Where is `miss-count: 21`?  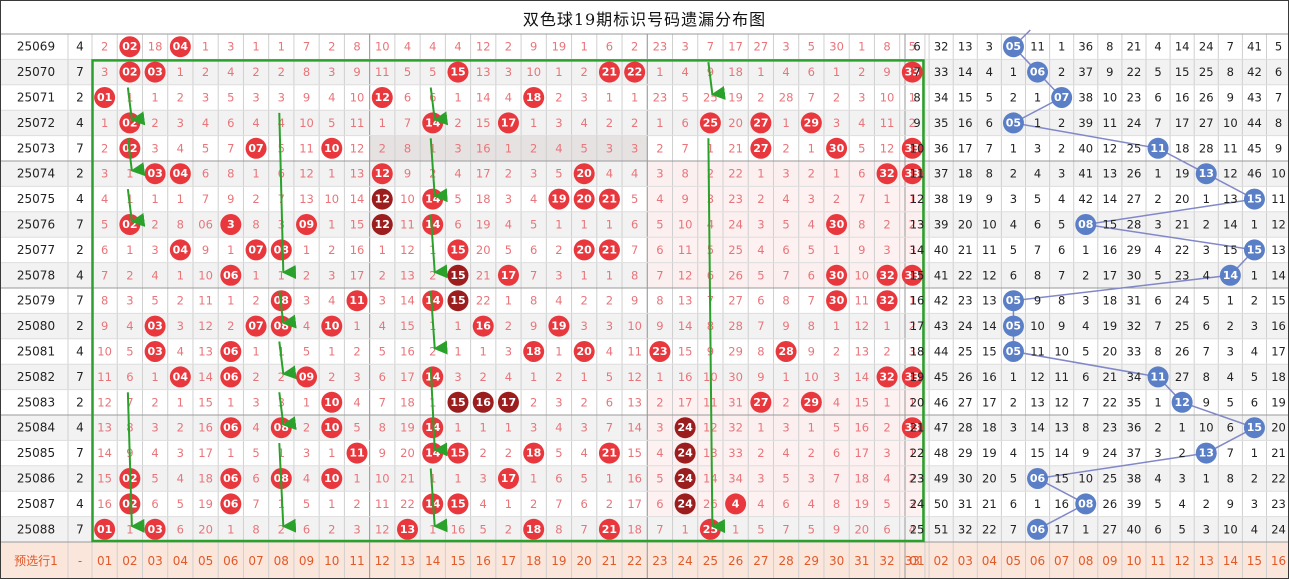 miss-count: 21 is located at coordinates (735, 148).